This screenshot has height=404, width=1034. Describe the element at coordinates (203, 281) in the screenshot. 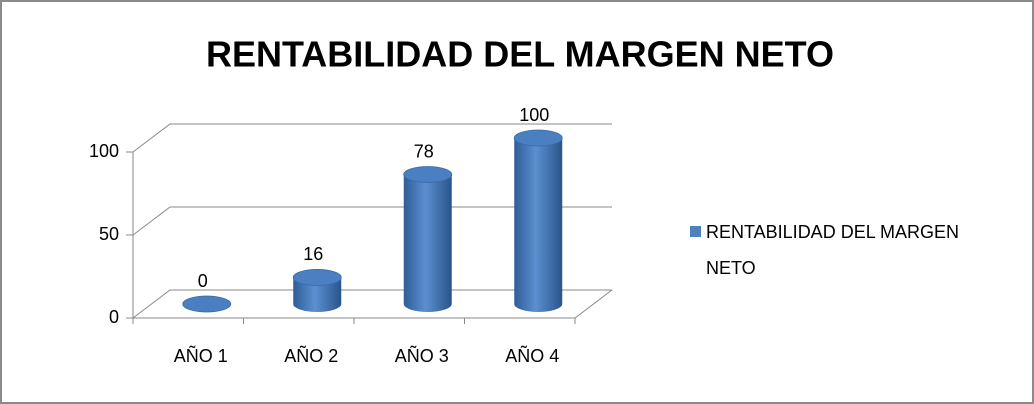

I see `data-label: 0` at that location.